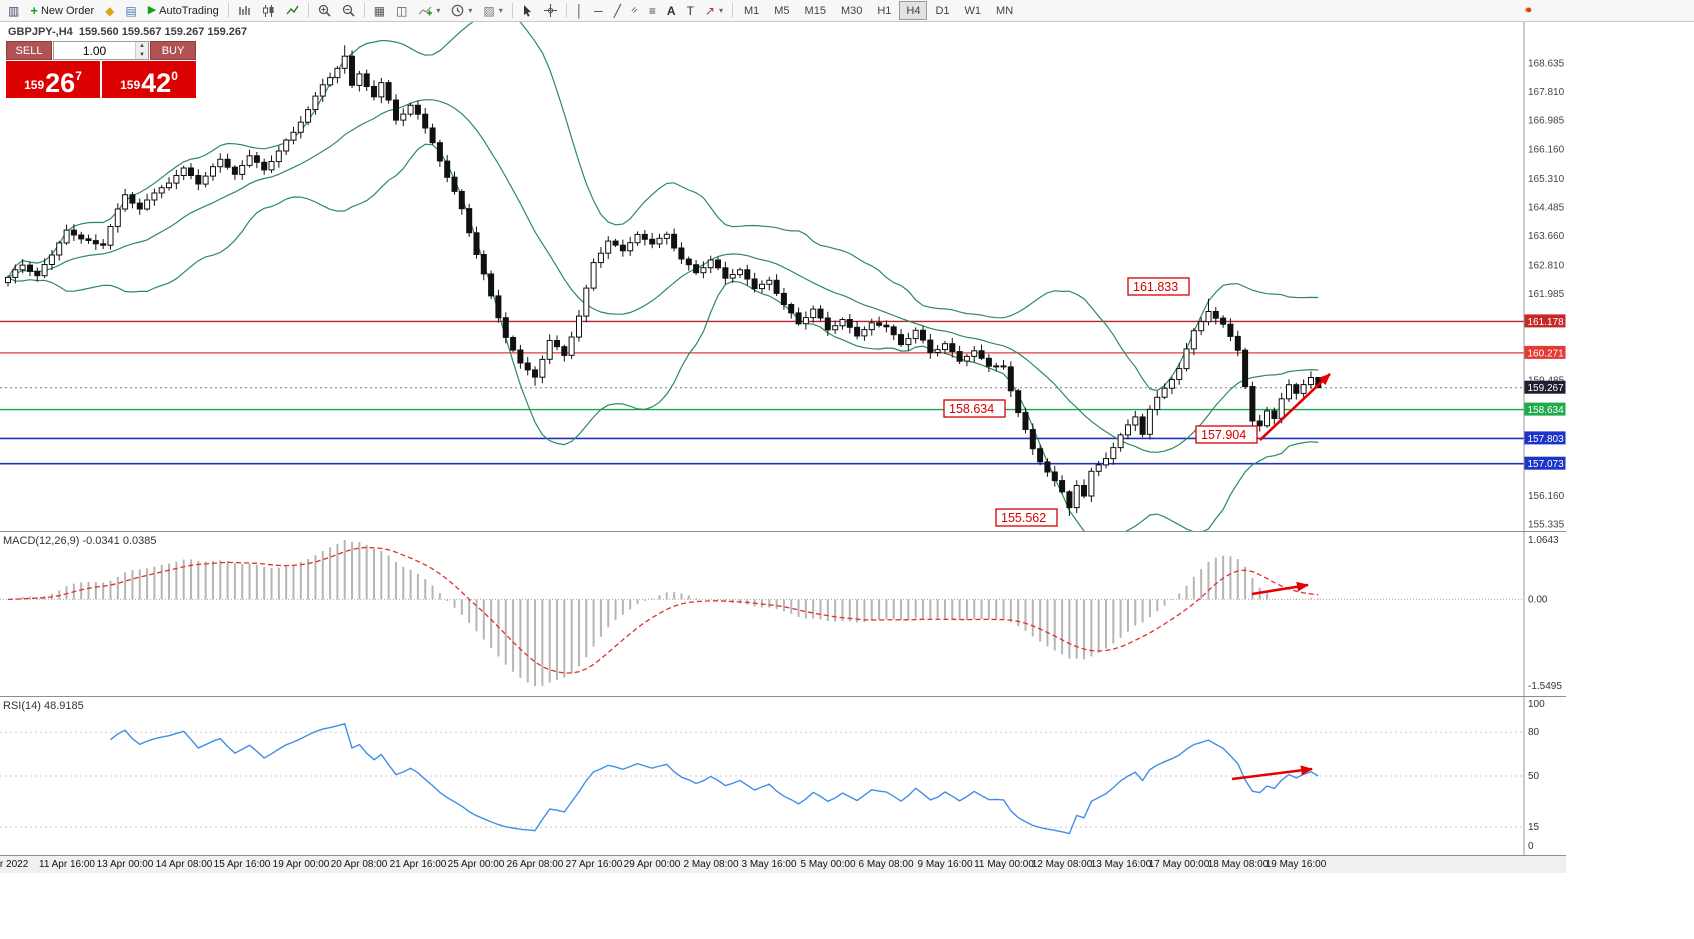  Describe the element at coordinates (43, 706) in the screenshot. I see `rsi-indicator-label: RSI(14) 48.9185` at that location.